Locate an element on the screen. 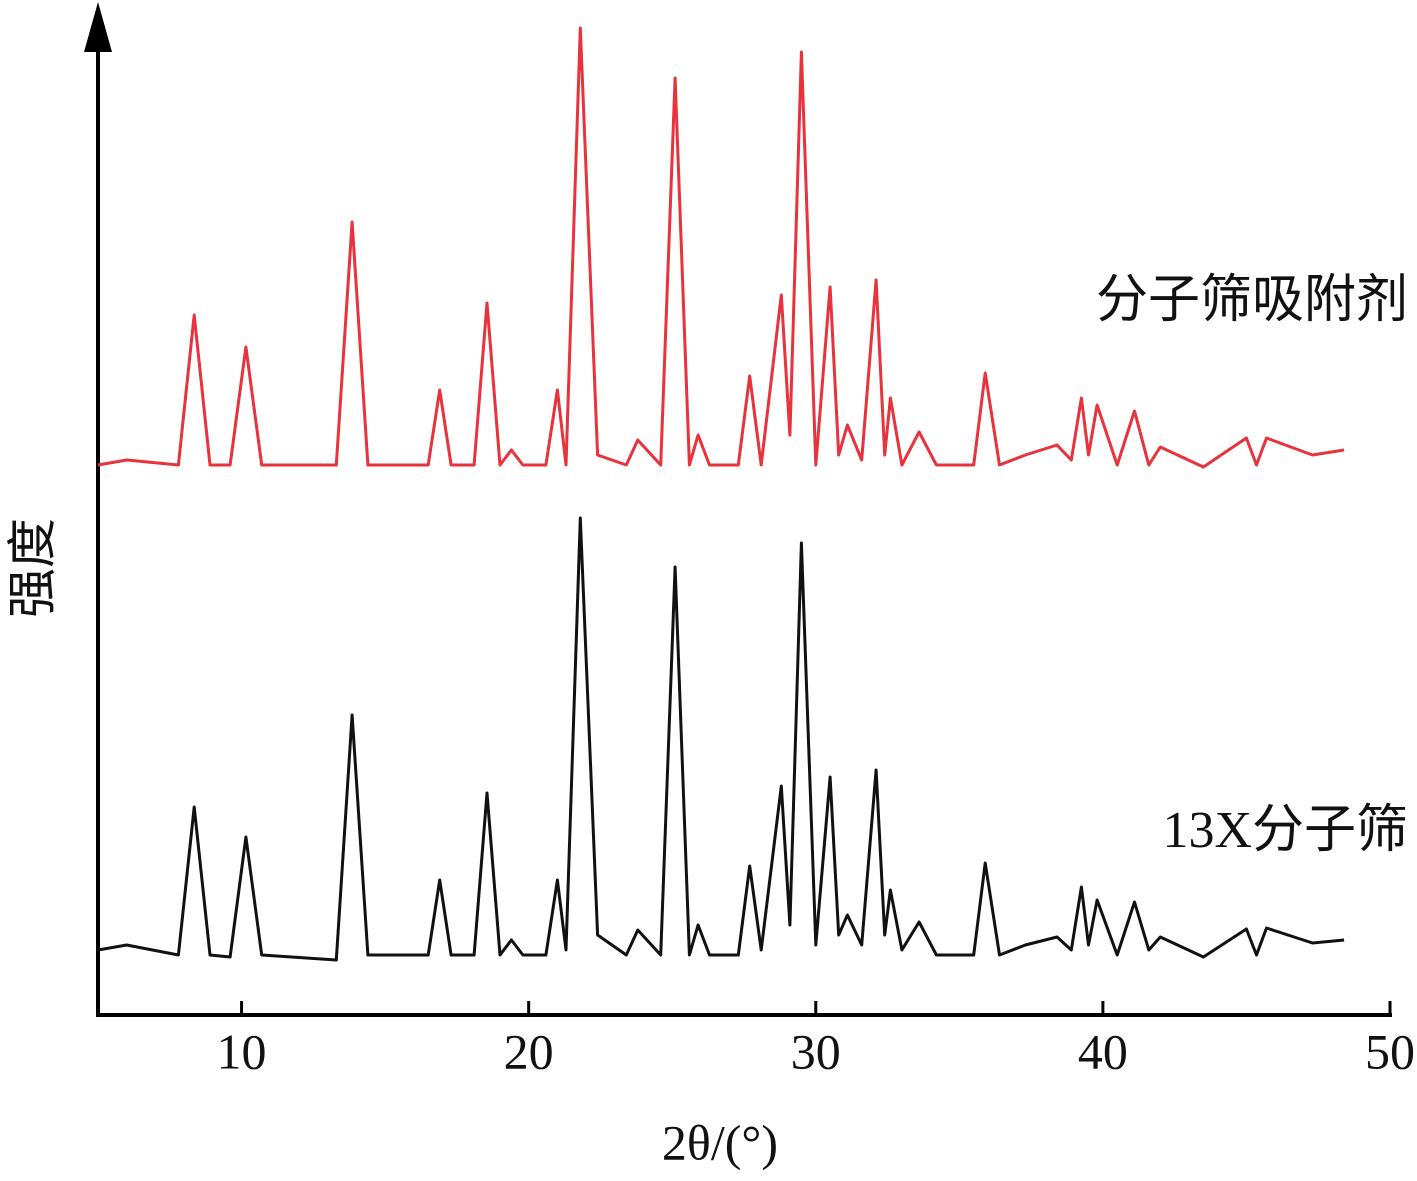 This screenshot has height=1181, width=1417. series-label: 13X分子筛 is located at coordinates (1285, 830).